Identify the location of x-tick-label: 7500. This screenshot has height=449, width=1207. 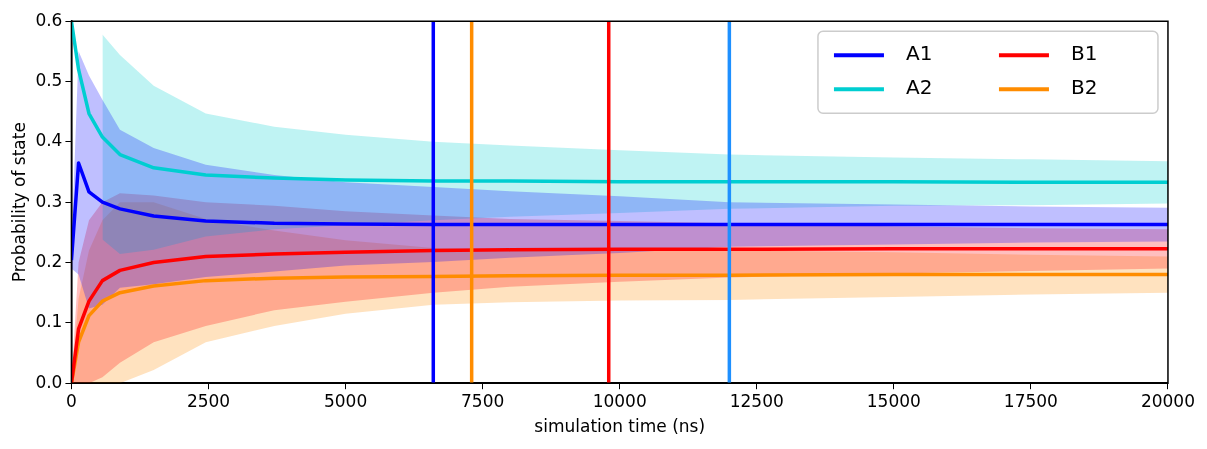
(483, 400).